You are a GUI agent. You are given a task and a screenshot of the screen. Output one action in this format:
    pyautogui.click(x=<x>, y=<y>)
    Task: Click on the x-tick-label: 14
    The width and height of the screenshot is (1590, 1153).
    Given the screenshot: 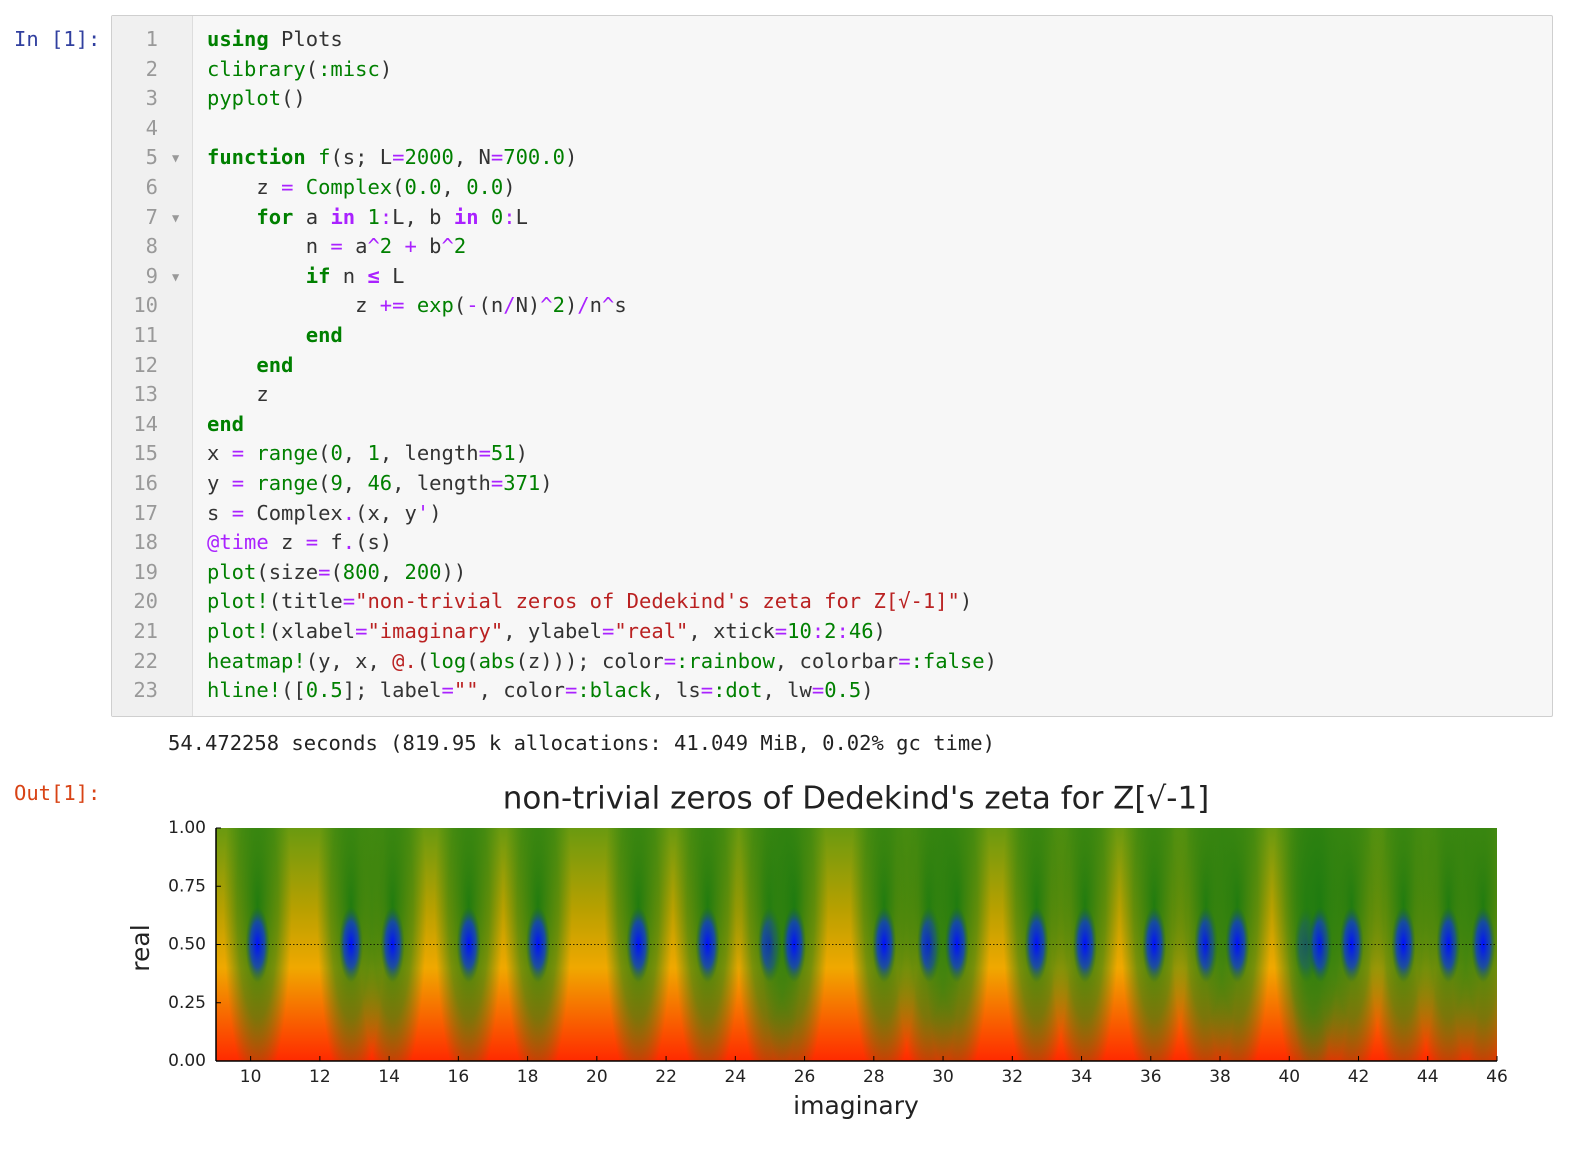 What is the action you would take?
    pyautogui.click(x=389, y=1077)
    